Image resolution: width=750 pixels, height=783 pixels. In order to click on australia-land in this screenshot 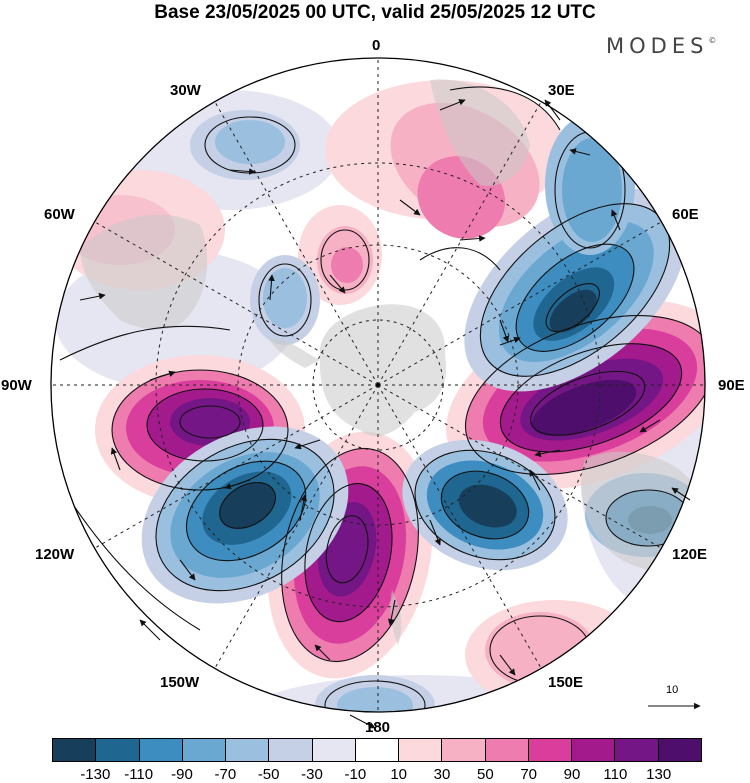, I will do `click(637, 510)`.